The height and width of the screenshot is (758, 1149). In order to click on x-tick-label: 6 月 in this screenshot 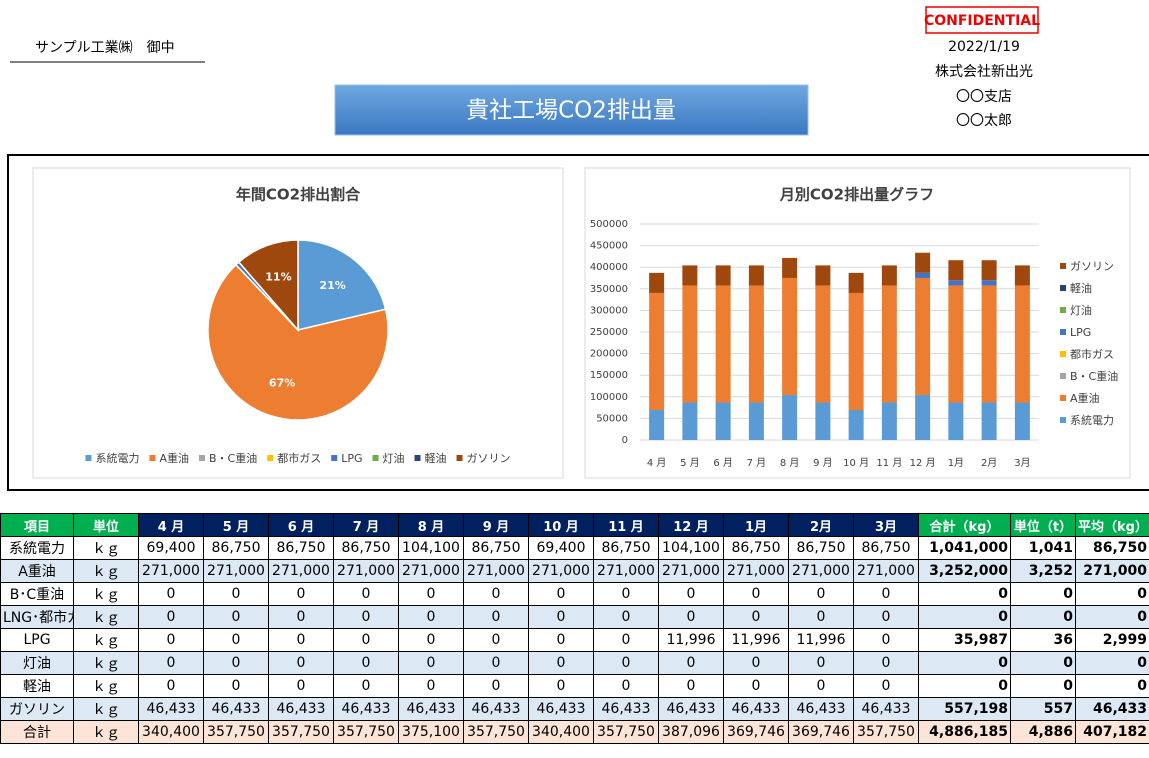, I will do `click(723, 463)`.